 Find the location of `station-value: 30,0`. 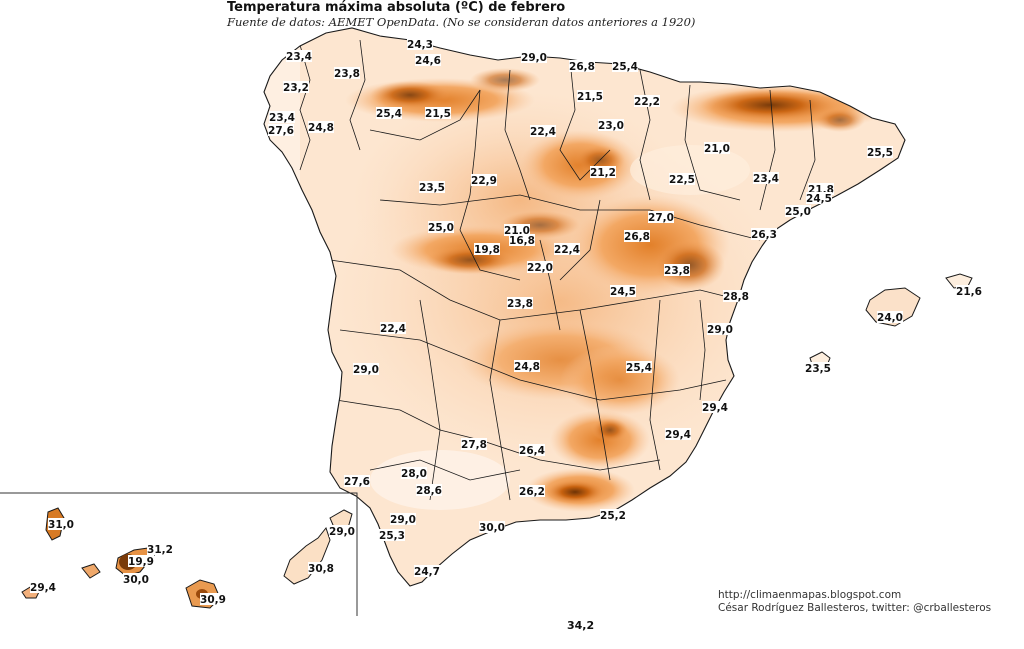

station-value: 30,0 is located at coordinates (136, 580).